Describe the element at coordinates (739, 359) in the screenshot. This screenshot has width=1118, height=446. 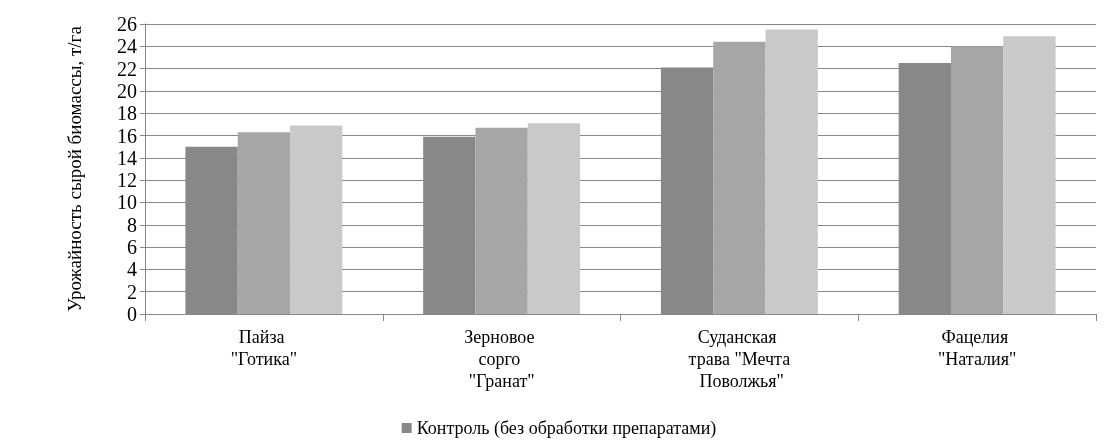
I see `x-tick-label: Суданская трава "Мечта Поволжья"` at that location.